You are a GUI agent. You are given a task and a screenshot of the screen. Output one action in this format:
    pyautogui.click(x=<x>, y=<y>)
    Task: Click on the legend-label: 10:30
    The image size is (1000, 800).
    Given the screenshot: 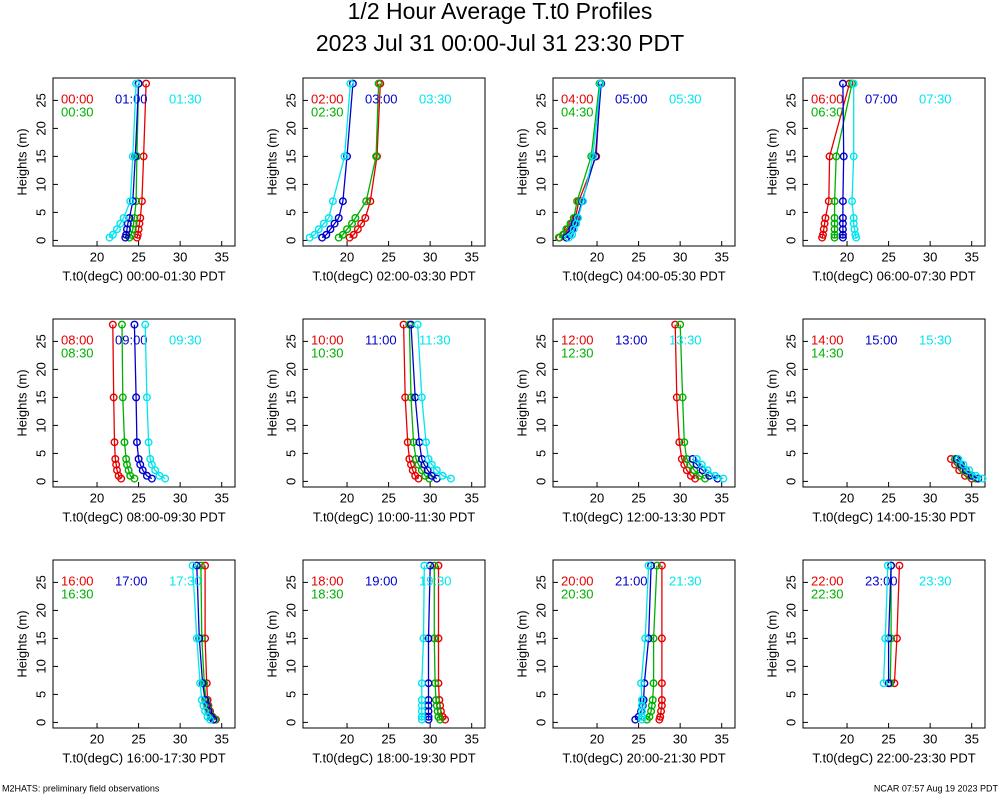 What is the action you would take?
    pyautogui.click(x=327, y=352)
    